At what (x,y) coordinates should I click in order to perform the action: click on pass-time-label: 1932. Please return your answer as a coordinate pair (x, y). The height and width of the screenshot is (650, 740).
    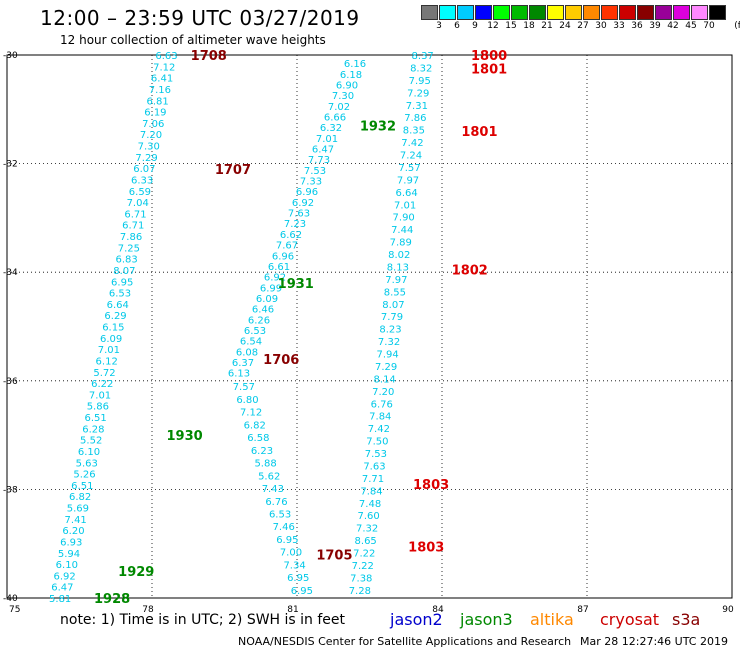
    Looking at the image, I should click on (378, 127).